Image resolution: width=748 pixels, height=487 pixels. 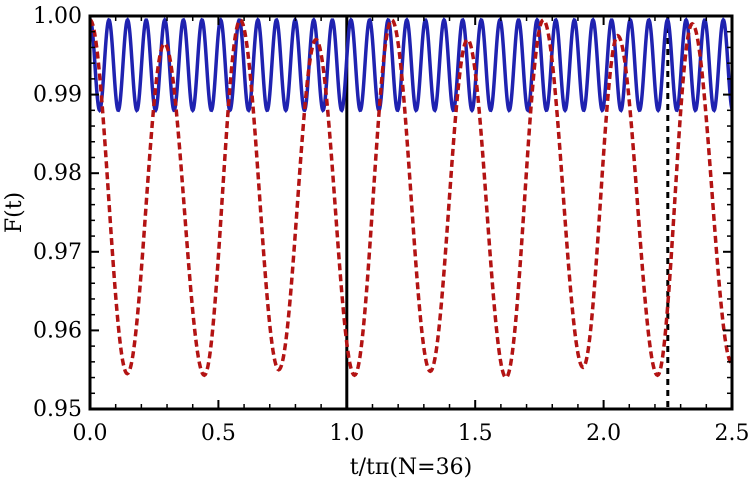 What do you see at coordinates (57, 252) in the screenshot?
I see `y-tick-label: 0.97` at bounding box center [57, 252].